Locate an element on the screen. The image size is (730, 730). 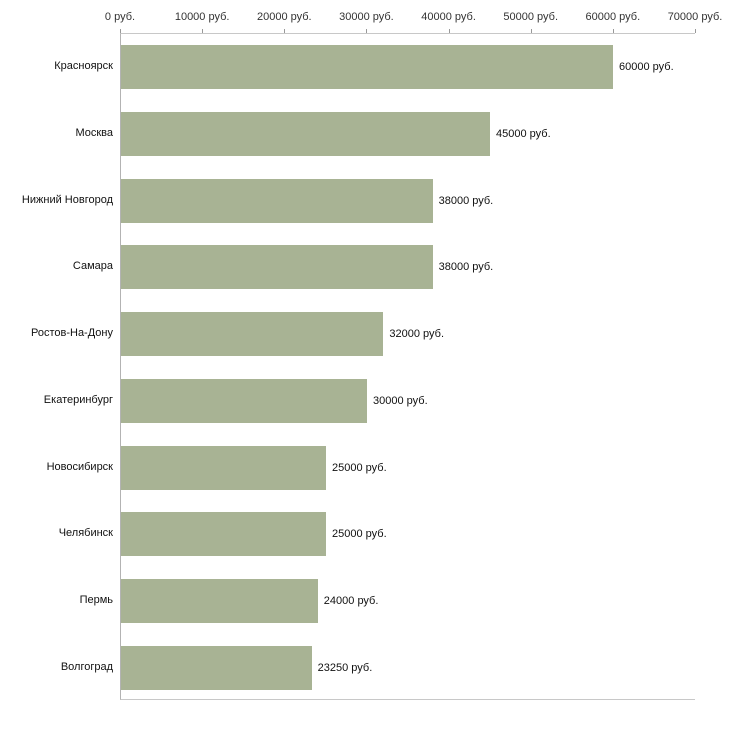
bar-row: 24000 руб. is located at coordinates (408, 601).